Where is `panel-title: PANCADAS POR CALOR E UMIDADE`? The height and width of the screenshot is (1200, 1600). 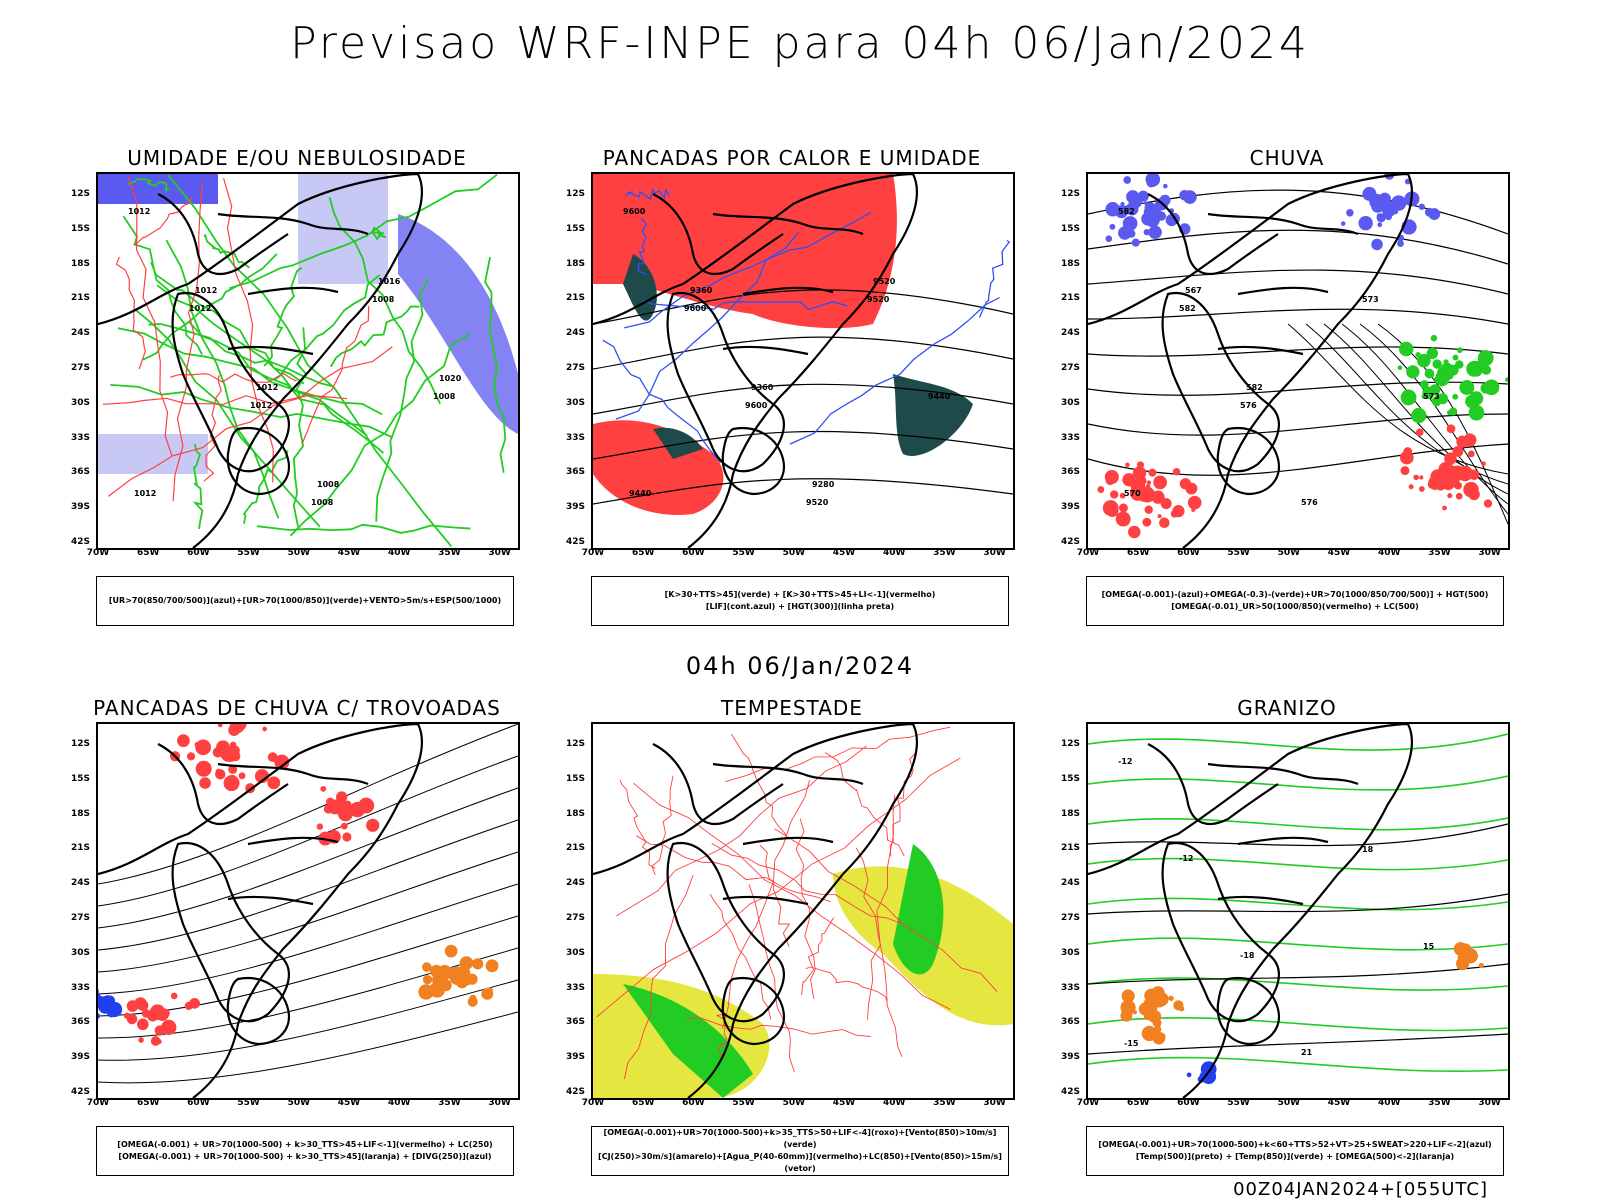
panel-title: PANCADAS POR CALOR E UMIDADE is located at coordinates (792, 158).